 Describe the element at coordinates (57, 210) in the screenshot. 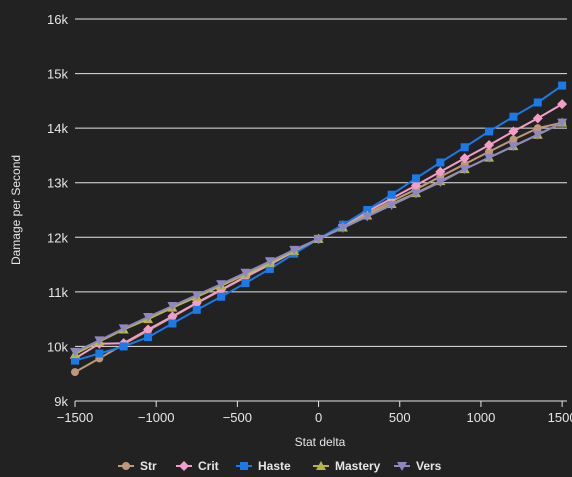

I see `y-axis: 9k 10k 11k 12k 13k 14k 15k 16k` at that location.